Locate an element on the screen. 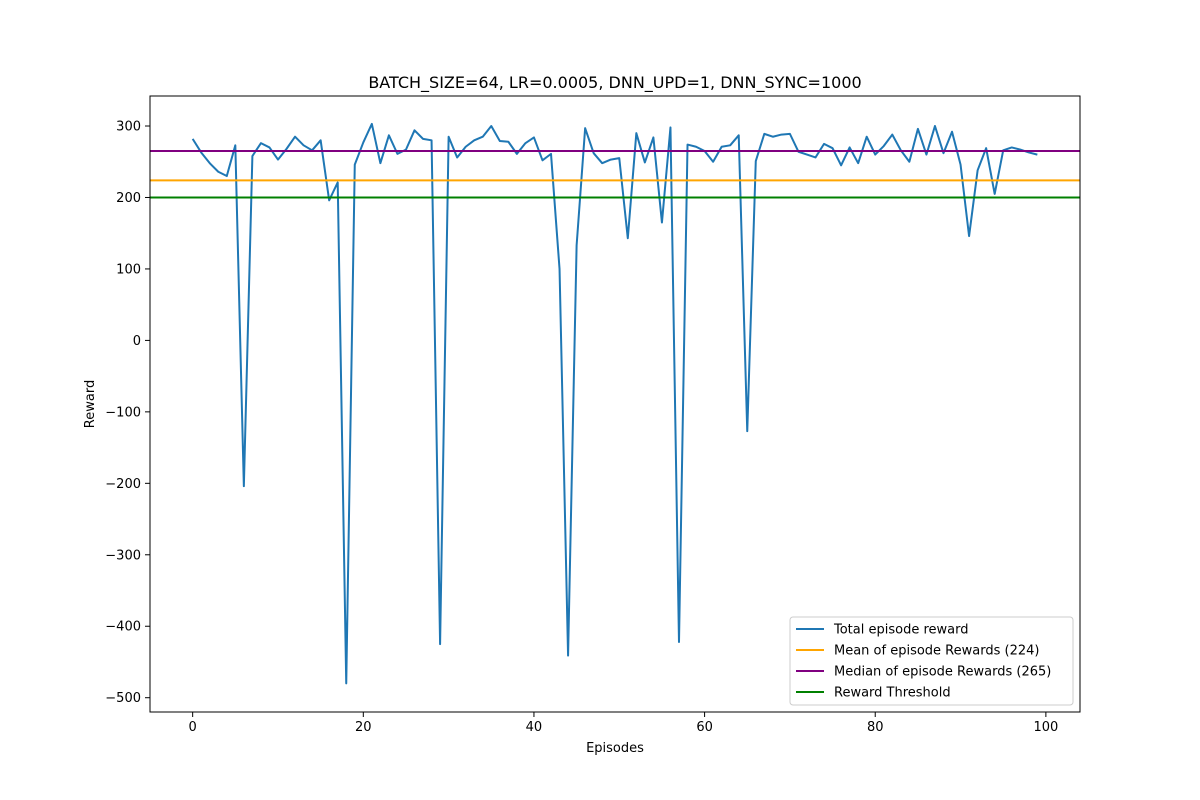 The width and height of the screenshot is (1200, 800). y-tick-label: −500 is located at coordinates (123, 698).